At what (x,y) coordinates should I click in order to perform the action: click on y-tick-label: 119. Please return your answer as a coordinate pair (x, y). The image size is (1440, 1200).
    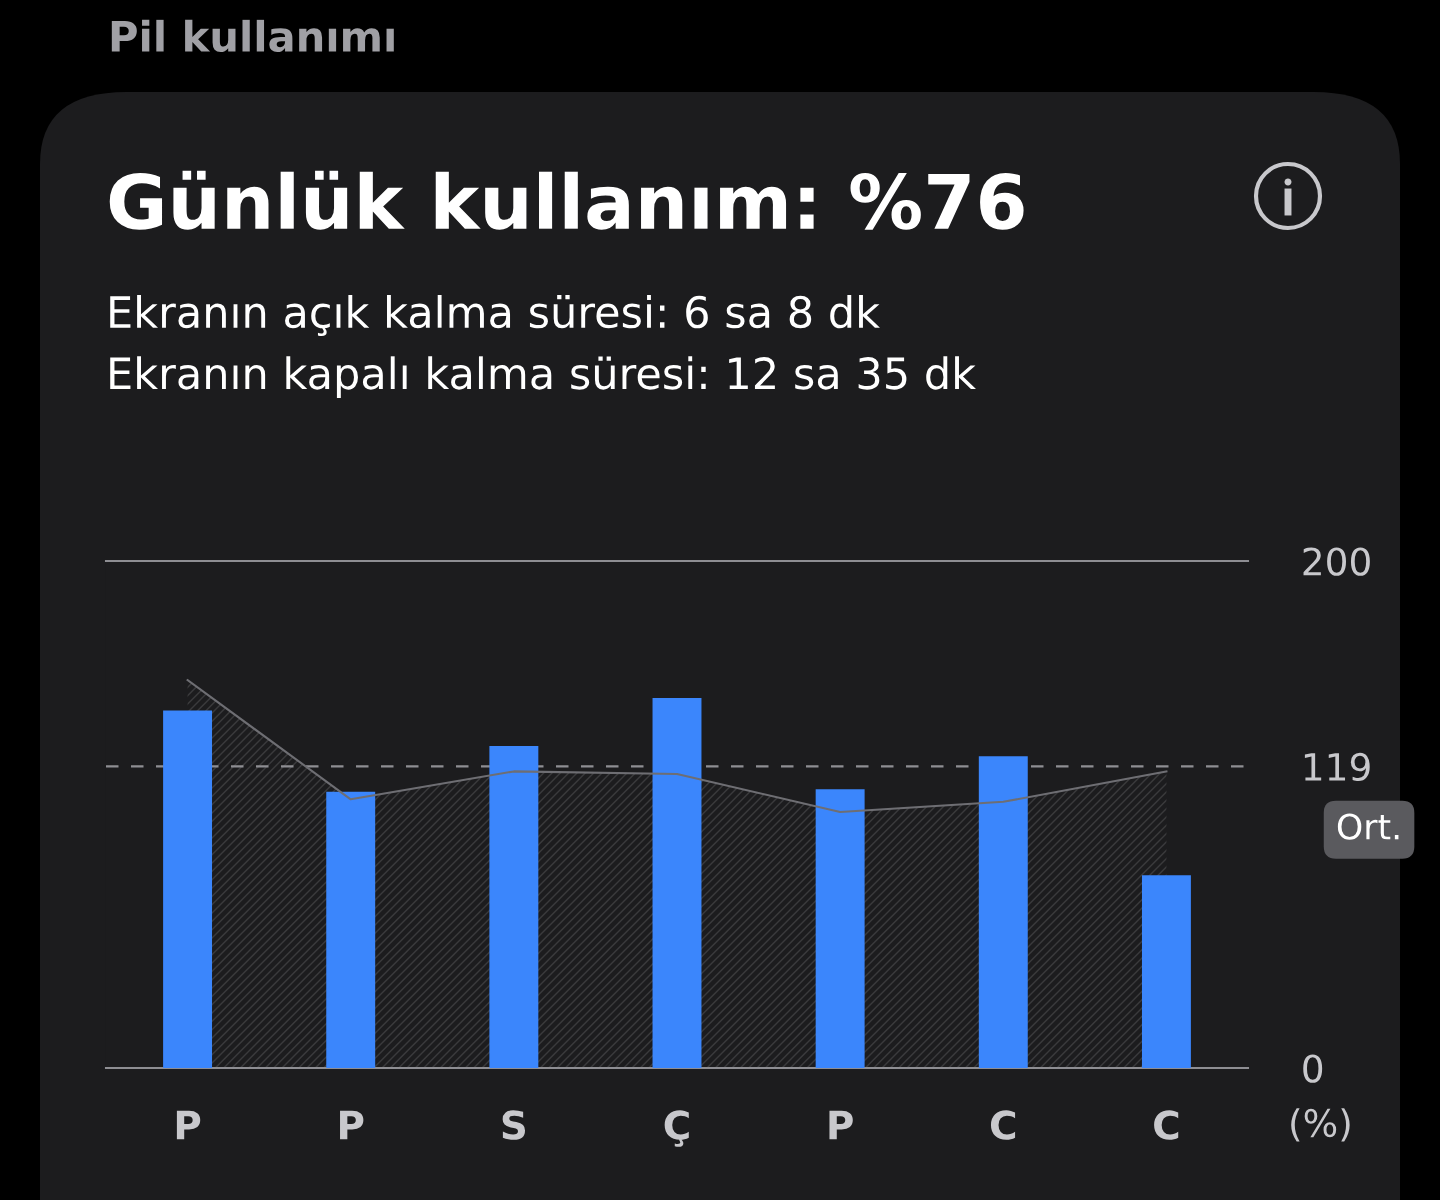
    Looking at the image, I should click on (1337, 767).